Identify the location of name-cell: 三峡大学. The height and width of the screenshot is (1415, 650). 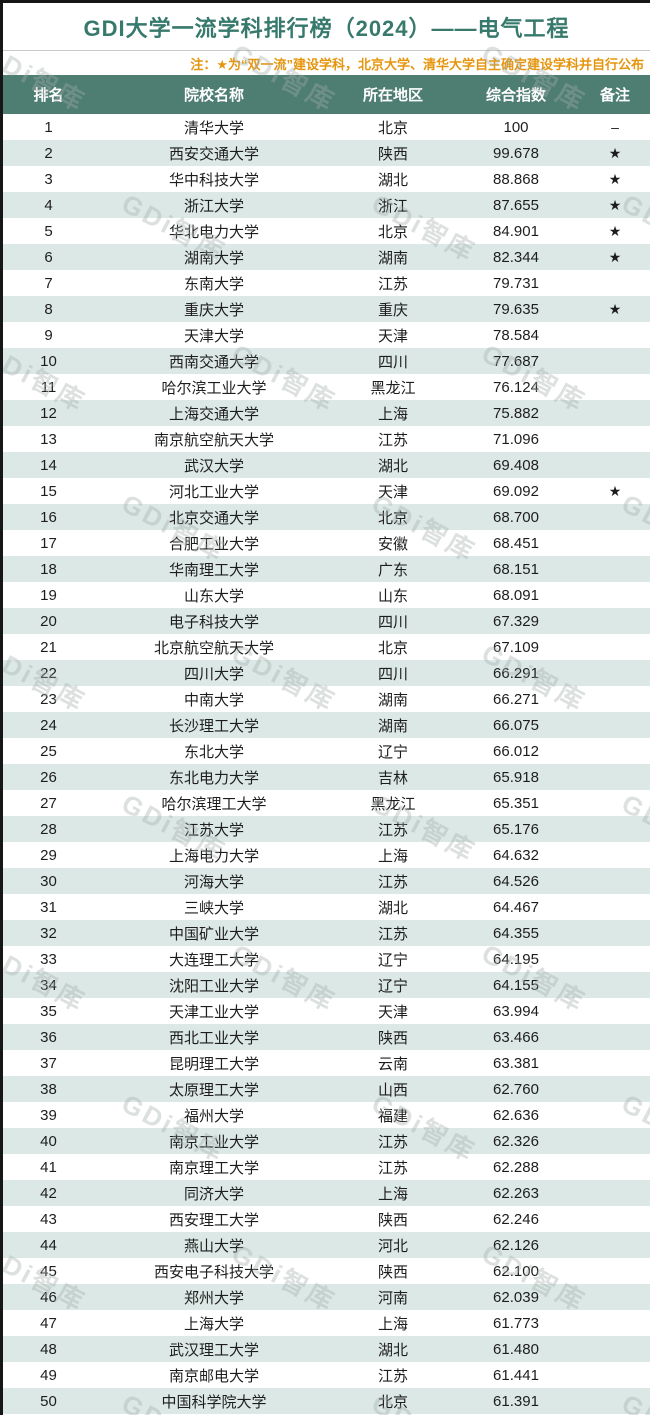
(213, 908).